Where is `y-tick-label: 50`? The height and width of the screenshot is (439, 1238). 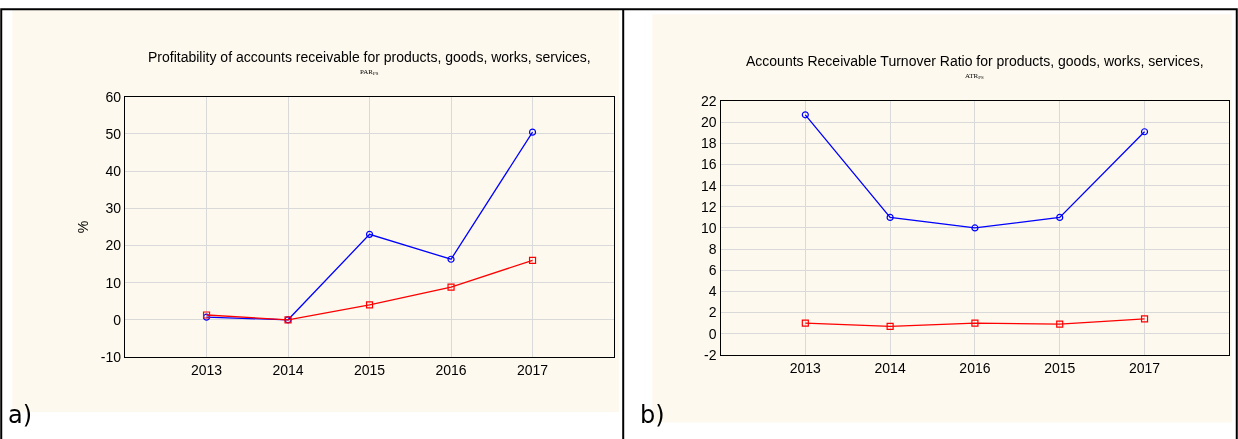 y-tick-label: 50 is located at coordinates (113, 133).